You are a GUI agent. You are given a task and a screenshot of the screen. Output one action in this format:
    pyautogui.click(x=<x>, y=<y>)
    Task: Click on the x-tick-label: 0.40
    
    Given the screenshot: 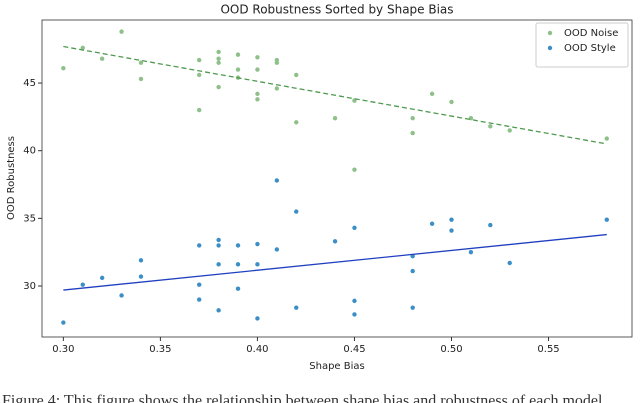 What is the action you would take?
    pyautogui.click(x=257, y=349)
    